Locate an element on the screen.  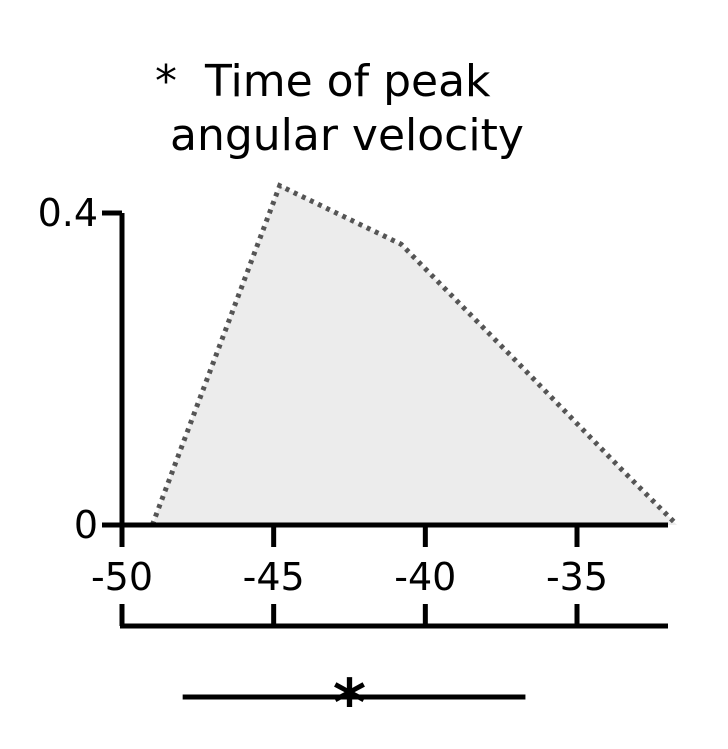
title-marker: * is located at coordinates (166, 81).